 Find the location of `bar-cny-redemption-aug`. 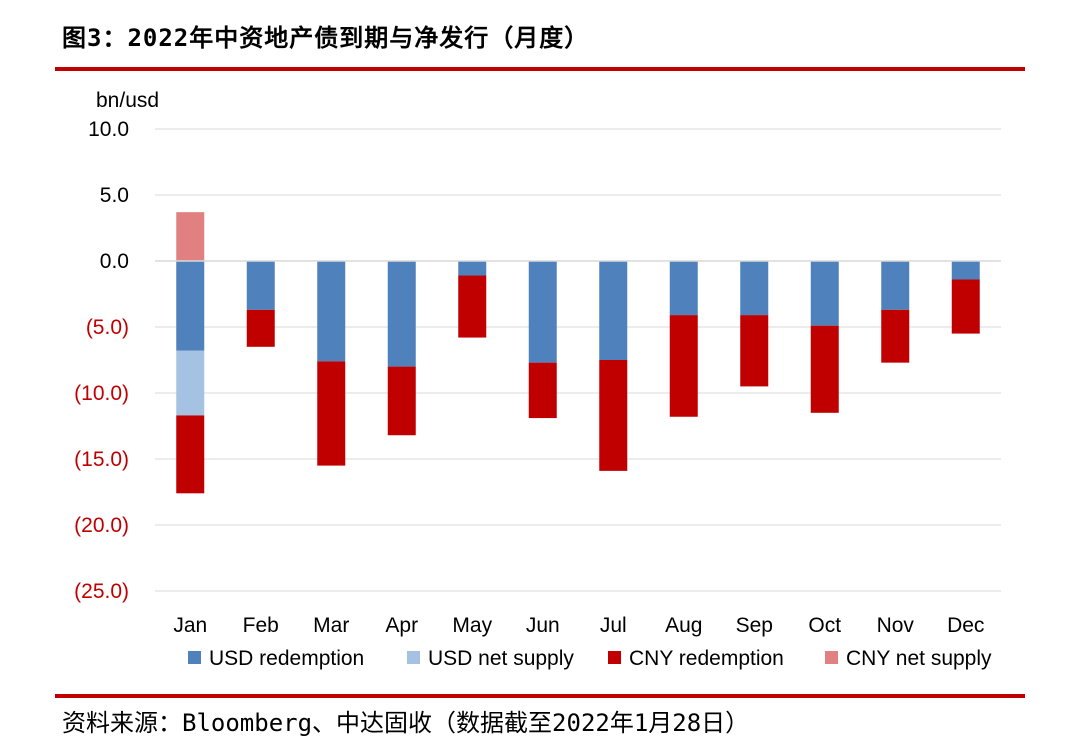

bar-cny-redemption-aug is located at coordinates (683, 366).